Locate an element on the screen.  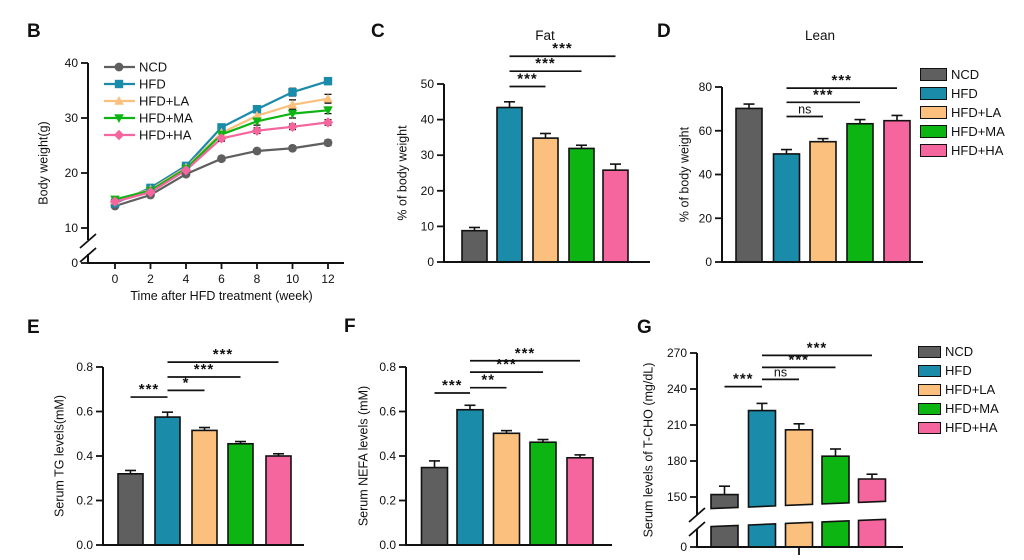
axis-break-slash is located at coordinates (88, 241).